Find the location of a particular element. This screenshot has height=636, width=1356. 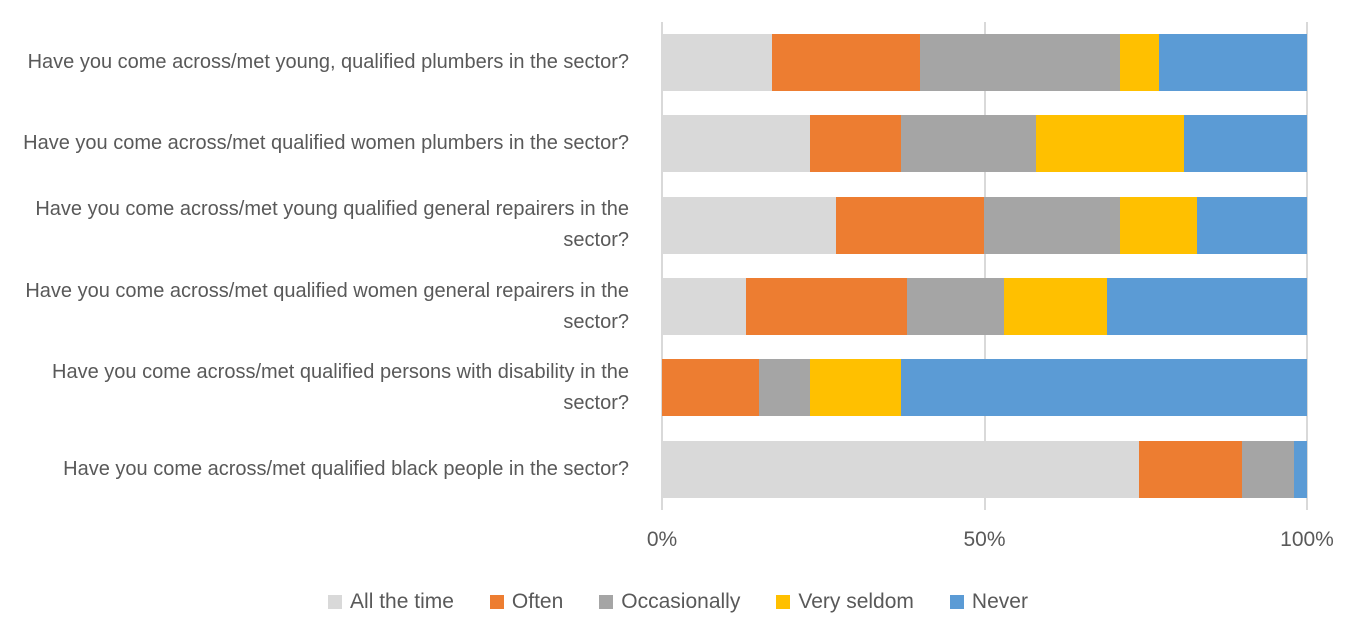

legend-item: Never is located at coordinates (988, 602).